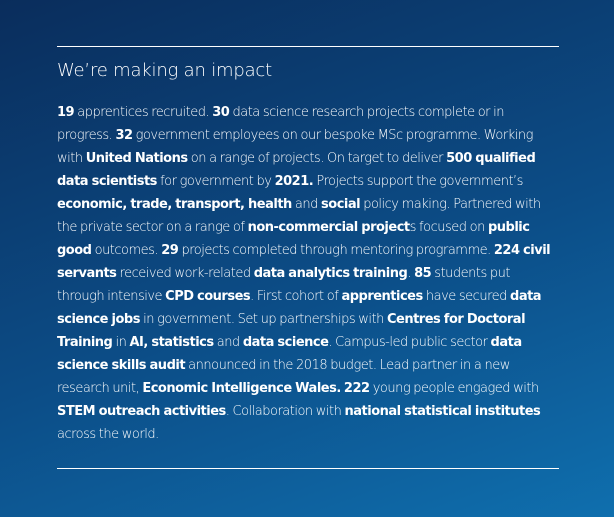 This screenshot has height=517, width=614. What do you see at coordinates (126, 250) in the screenshot?
I see `body-text-segment: outcomes.` at bounding box center [126, 250].